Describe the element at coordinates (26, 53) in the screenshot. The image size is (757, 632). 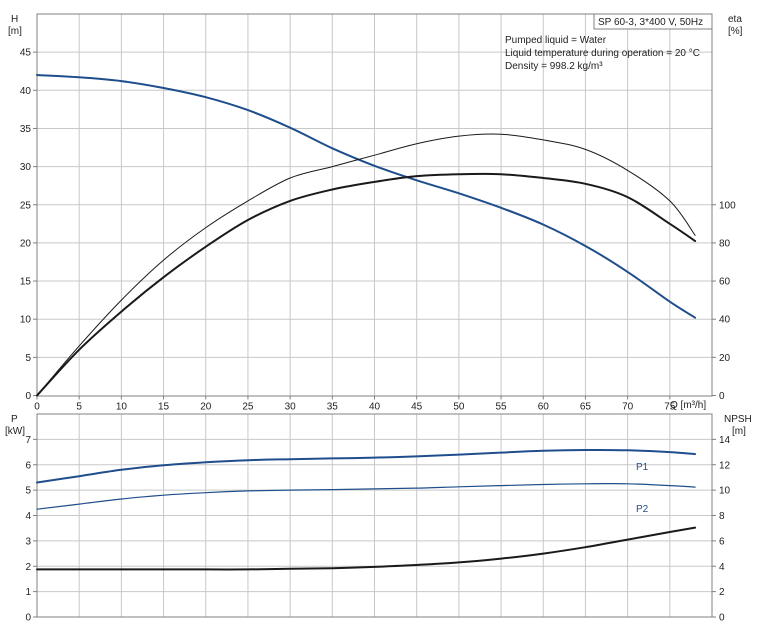
I see `tick-label-h: 45` at that location.